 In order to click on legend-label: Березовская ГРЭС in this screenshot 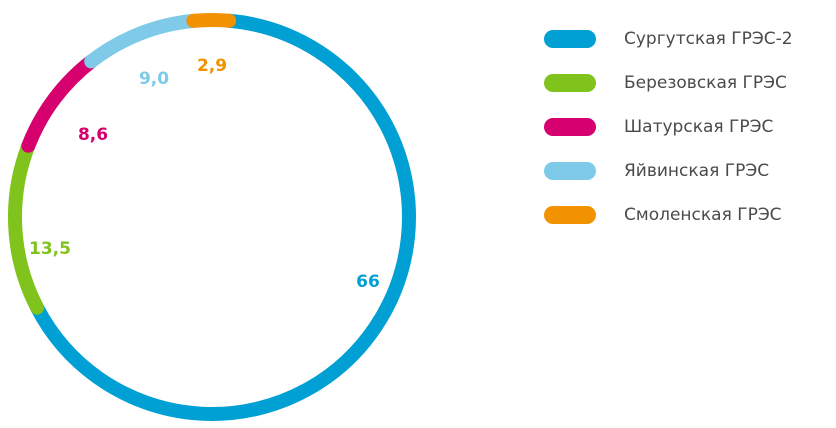, I will do `click(705, 83)`.